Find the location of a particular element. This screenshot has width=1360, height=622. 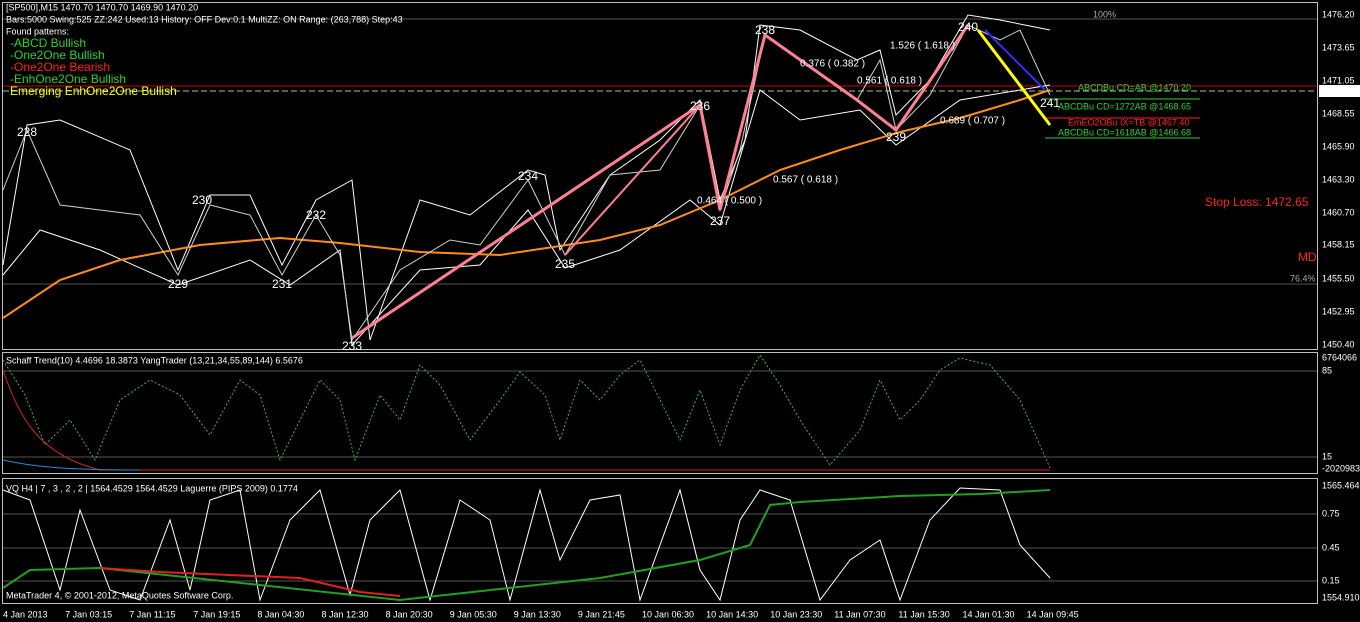

time-tick: 10 Jan 23:30 is located at coordinates (796, 614).